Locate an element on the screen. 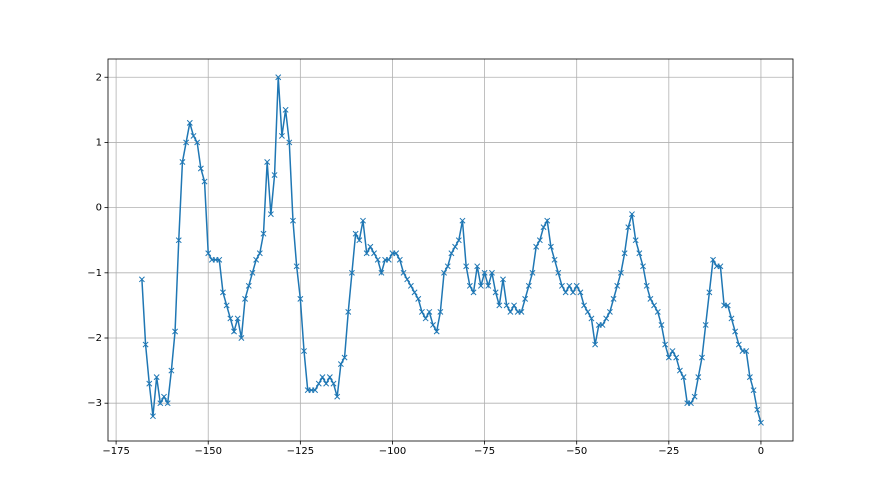  y-tick-label: −2 is located at coordinates (94, 338).